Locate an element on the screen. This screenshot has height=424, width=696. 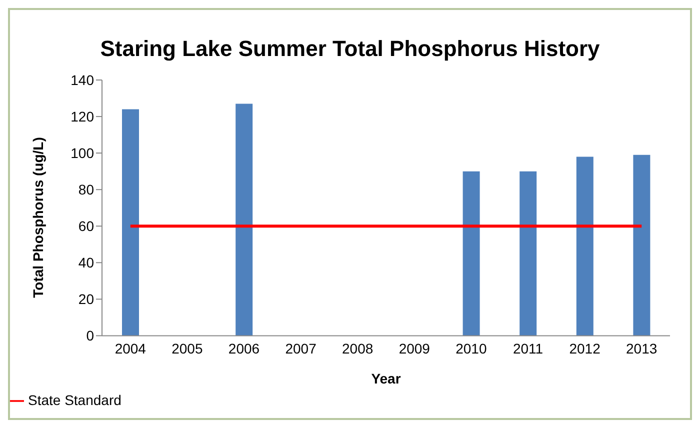
y-tick-label: 80 is located at coordinates (86, 190).